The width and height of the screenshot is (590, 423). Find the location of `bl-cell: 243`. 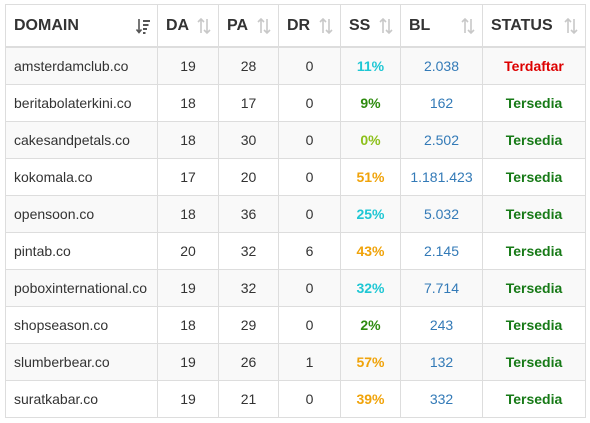

bl-cell: 243 is located at coordinates (441, 325).